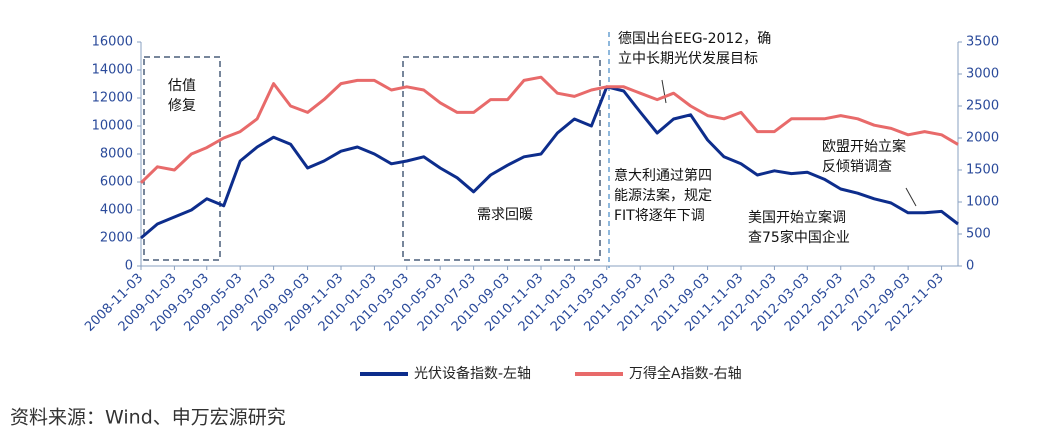 The image size is (1043, 445). I want to click on y-tick-label: 10000, so click(112, 126).